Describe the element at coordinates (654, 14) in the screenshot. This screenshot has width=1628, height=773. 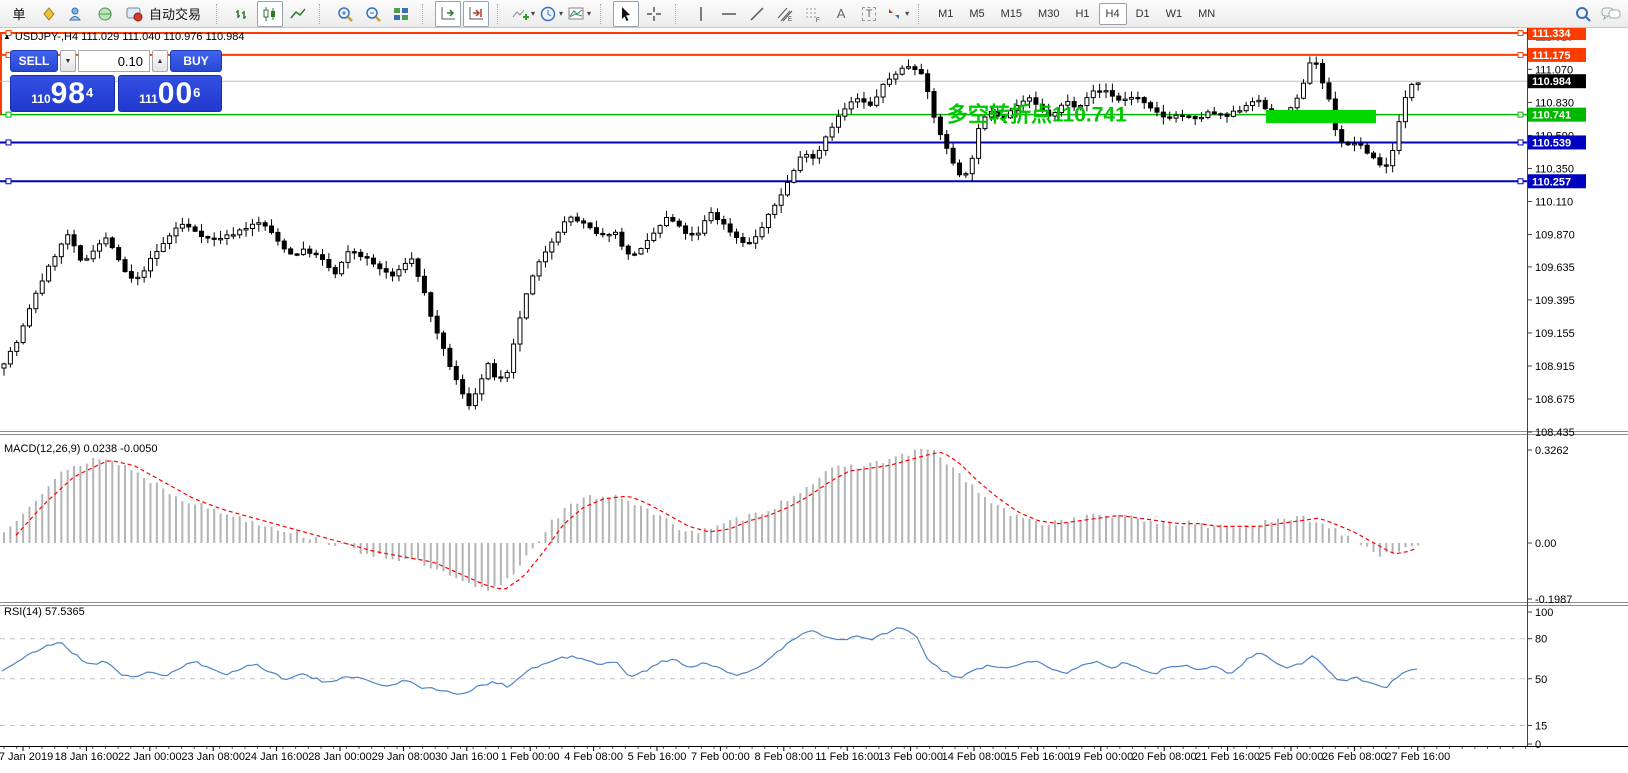
I see `crosshair-icon` at that location.